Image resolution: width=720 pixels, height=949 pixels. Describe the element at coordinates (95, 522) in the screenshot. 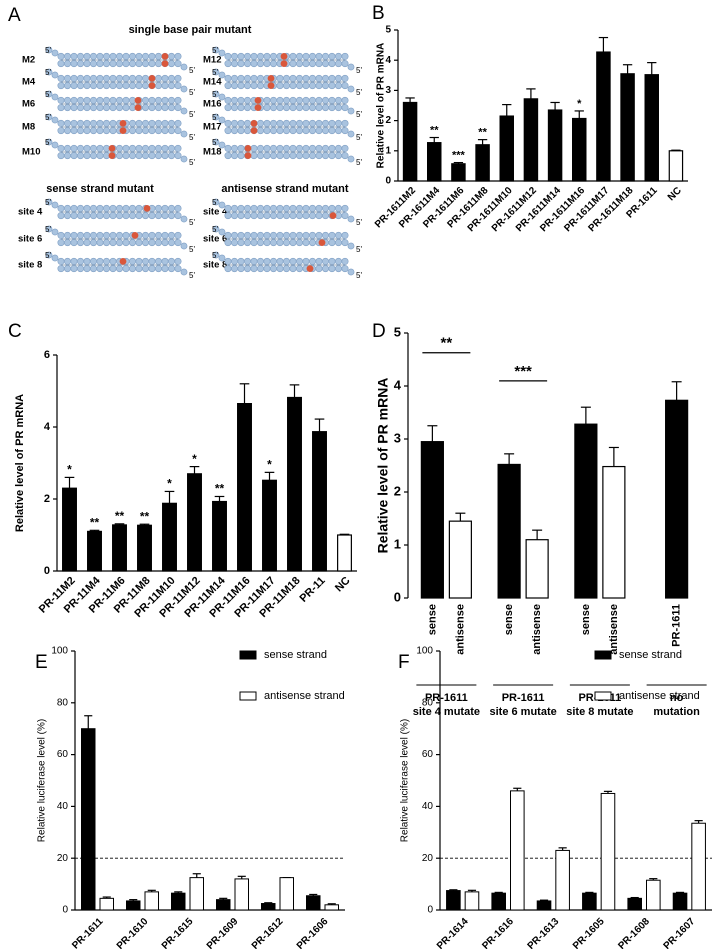

I see `significance-label: **` at that location.